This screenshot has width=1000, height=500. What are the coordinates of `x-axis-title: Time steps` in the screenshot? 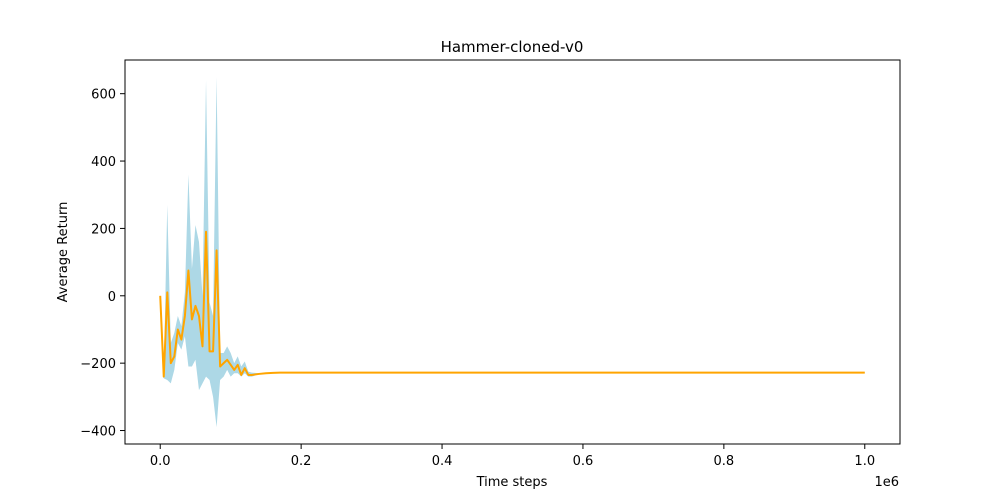 It's located at (512, 482).